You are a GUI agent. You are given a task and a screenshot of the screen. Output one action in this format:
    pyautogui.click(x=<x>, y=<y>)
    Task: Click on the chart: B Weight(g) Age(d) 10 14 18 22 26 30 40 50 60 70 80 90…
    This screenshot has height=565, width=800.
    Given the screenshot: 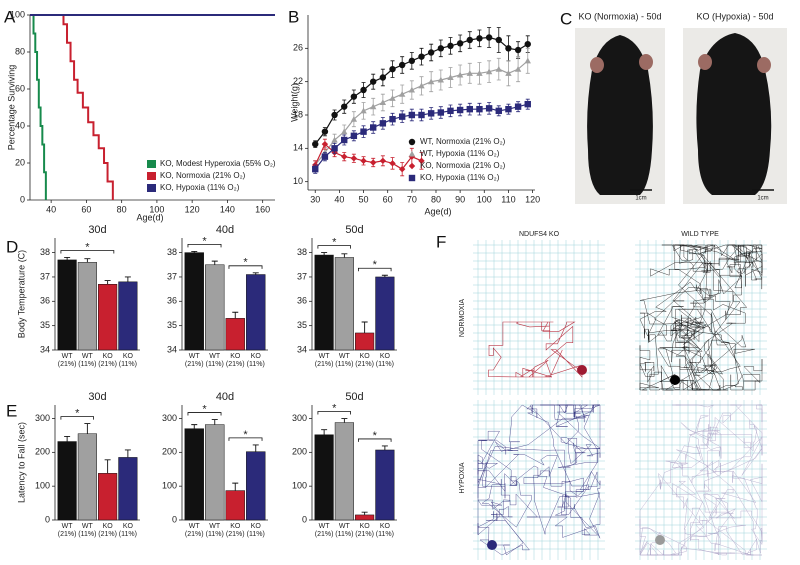 What is the action you would take?
    pyautogui.click(x=414, y=111)
    